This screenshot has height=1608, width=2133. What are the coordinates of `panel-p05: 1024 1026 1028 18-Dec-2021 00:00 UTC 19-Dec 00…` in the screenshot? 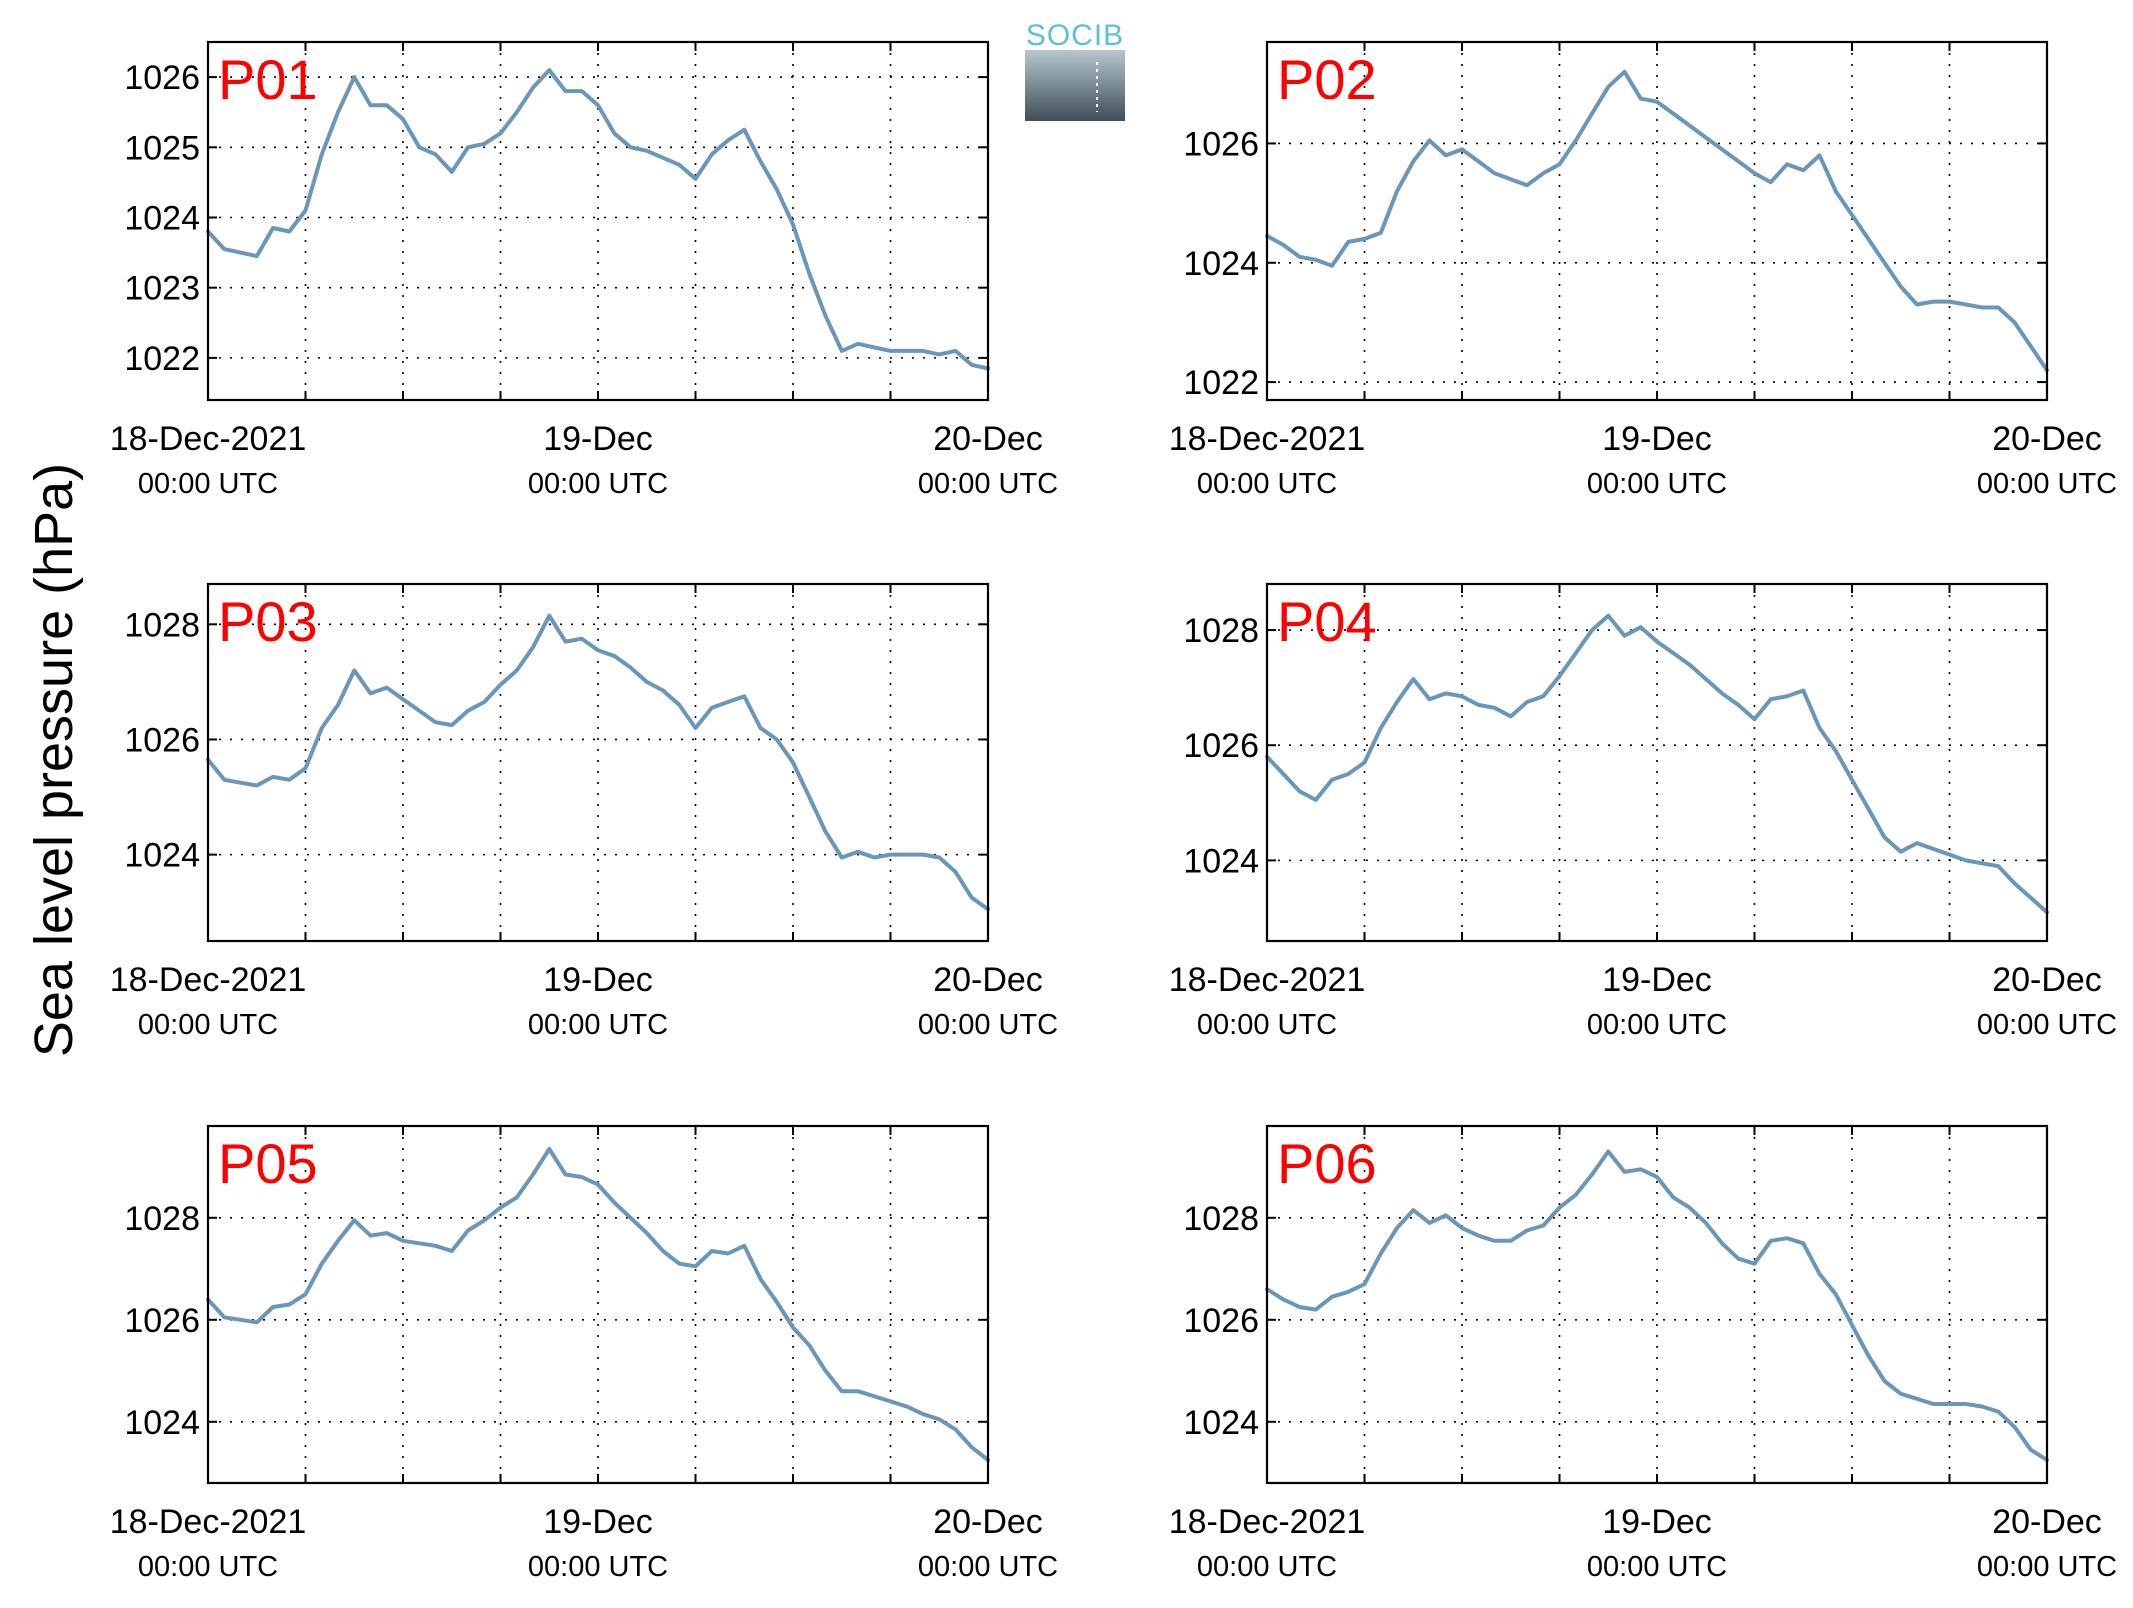 It's located at (584, 1353).